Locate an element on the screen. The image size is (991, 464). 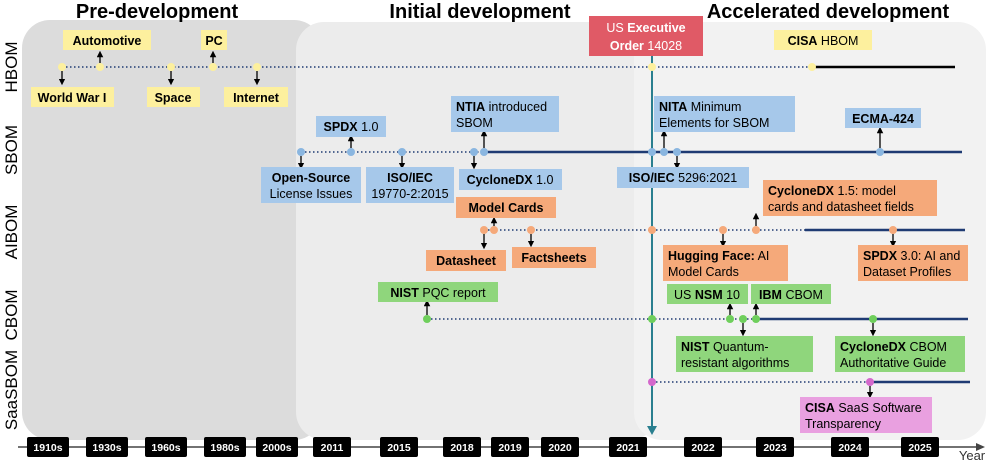
label-nist-quantum: NIST Quantum- resistant algorithms is located at coordinates (744, 354).